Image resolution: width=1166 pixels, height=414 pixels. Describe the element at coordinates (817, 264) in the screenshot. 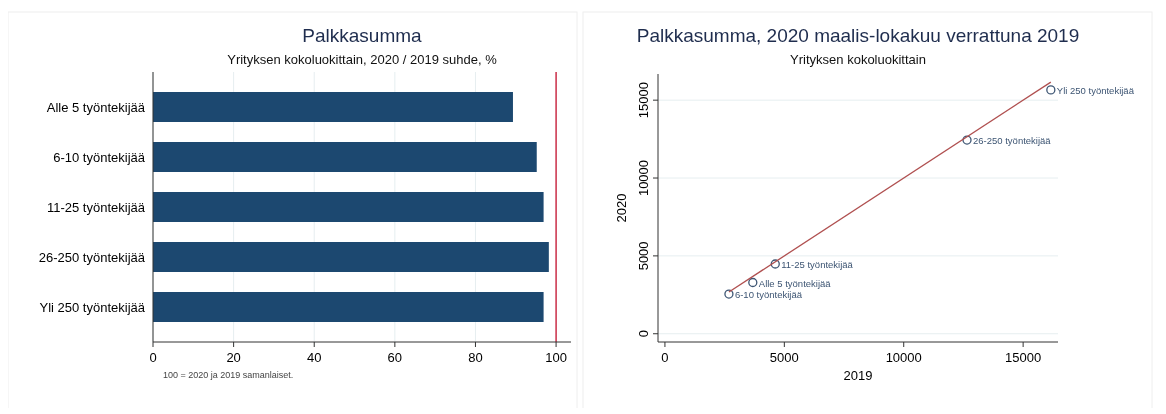

I see `annotation: 11-25 työntekijää` at that location.